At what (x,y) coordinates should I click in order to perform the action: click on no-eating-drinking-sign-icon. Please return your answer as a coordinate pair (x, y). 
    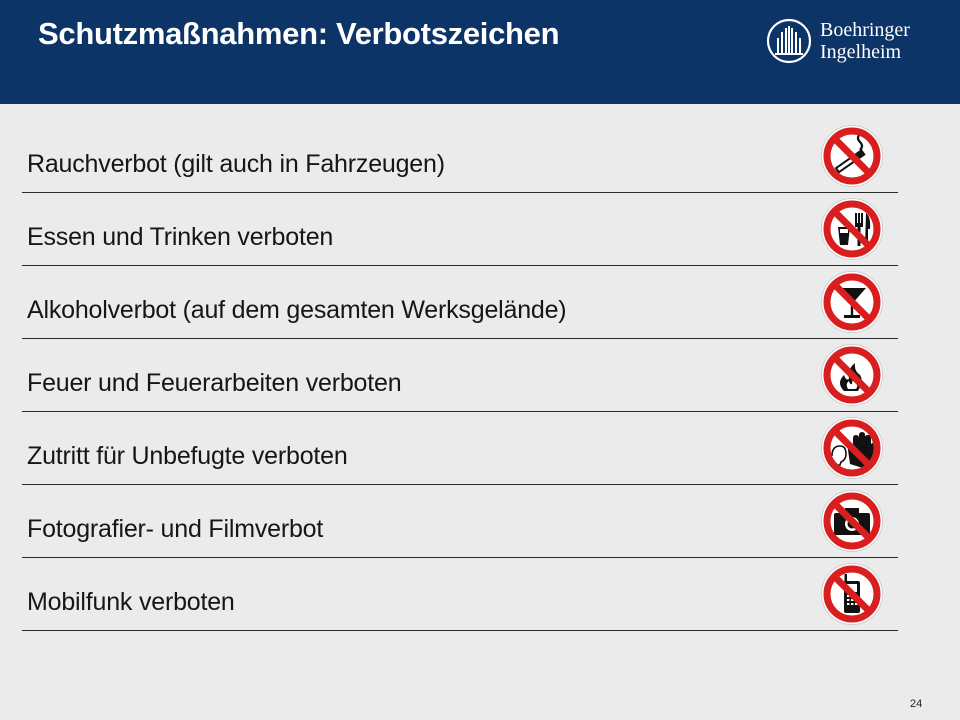
    Looking at the image, I should click on (852, 229).